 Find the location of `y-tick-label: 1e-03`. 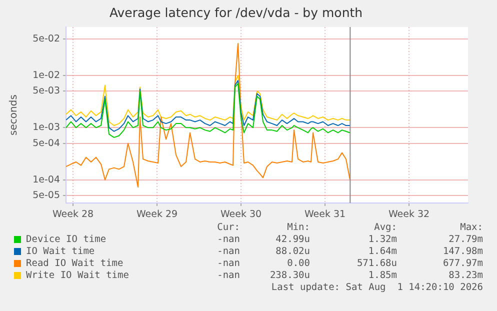

y-tick-label: 1e-03 is located at coordinates (46, 128).